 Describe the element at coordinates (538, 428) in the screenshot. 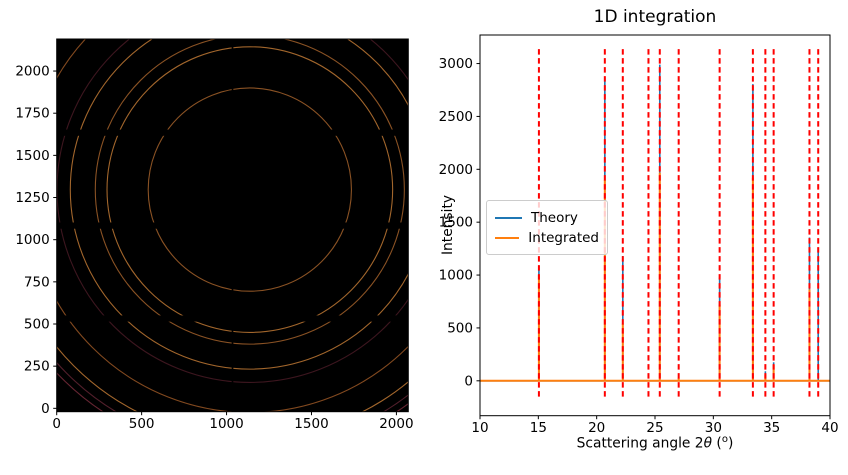

I see `x-tick-label: 15` at that location.